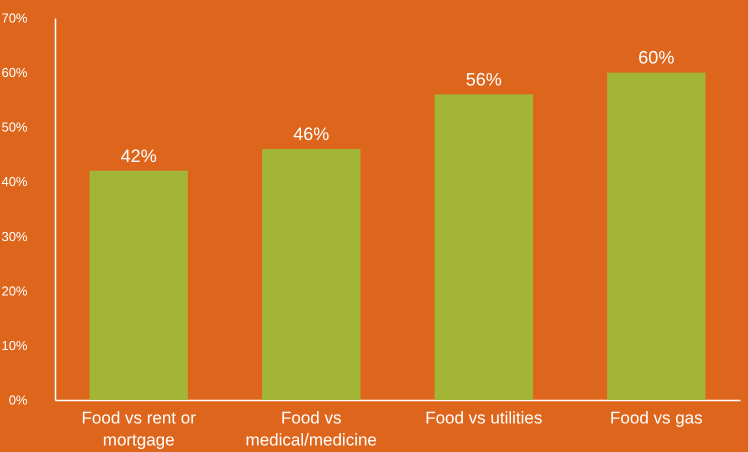 This screenshot has height=452, width=748. What do you see at coordinates (484, 79) in the screenshot?
I see `data-label: 56%` at bounding box center [484, 79].